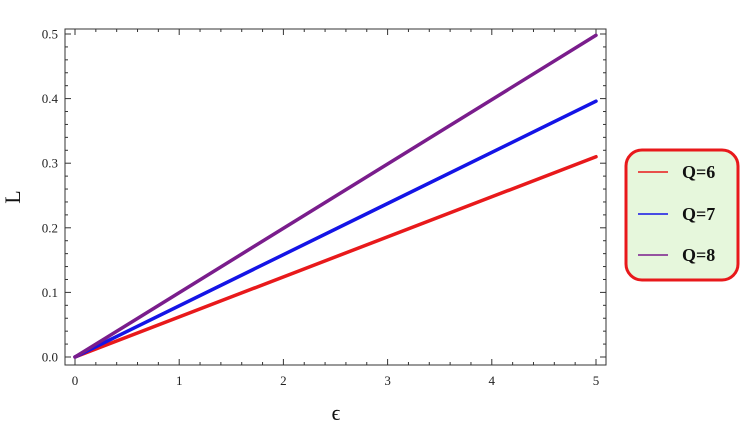 The image size is (742, 432). I want to click on x-tick-label: 3, so click(387, 380).